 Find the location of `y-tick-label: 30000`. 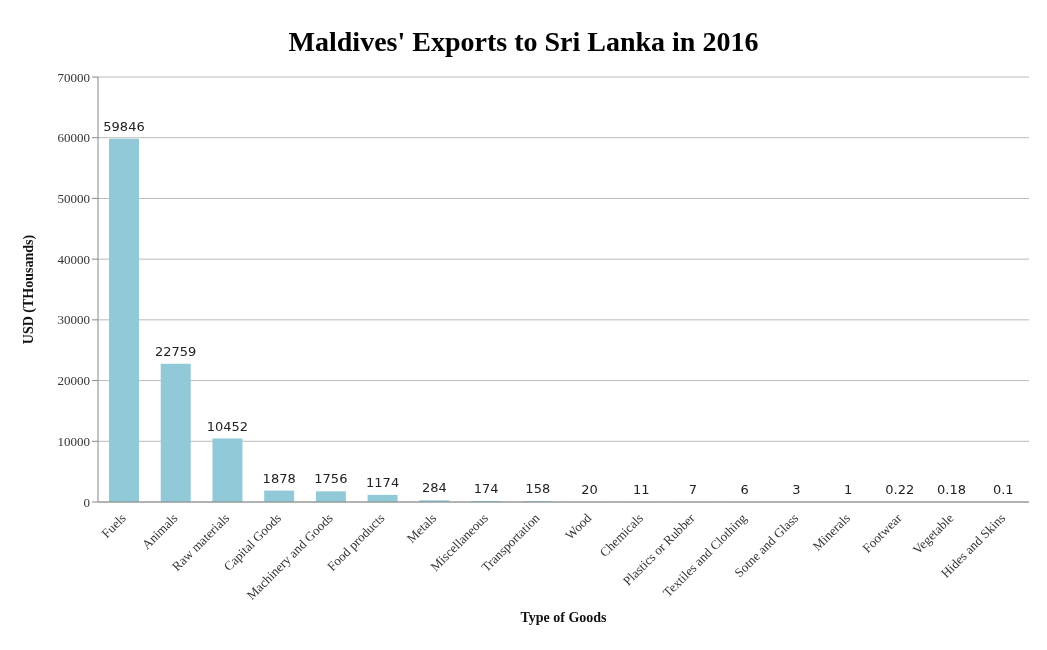

y-tick-label: 30000 is located at coordinates (73, 320).